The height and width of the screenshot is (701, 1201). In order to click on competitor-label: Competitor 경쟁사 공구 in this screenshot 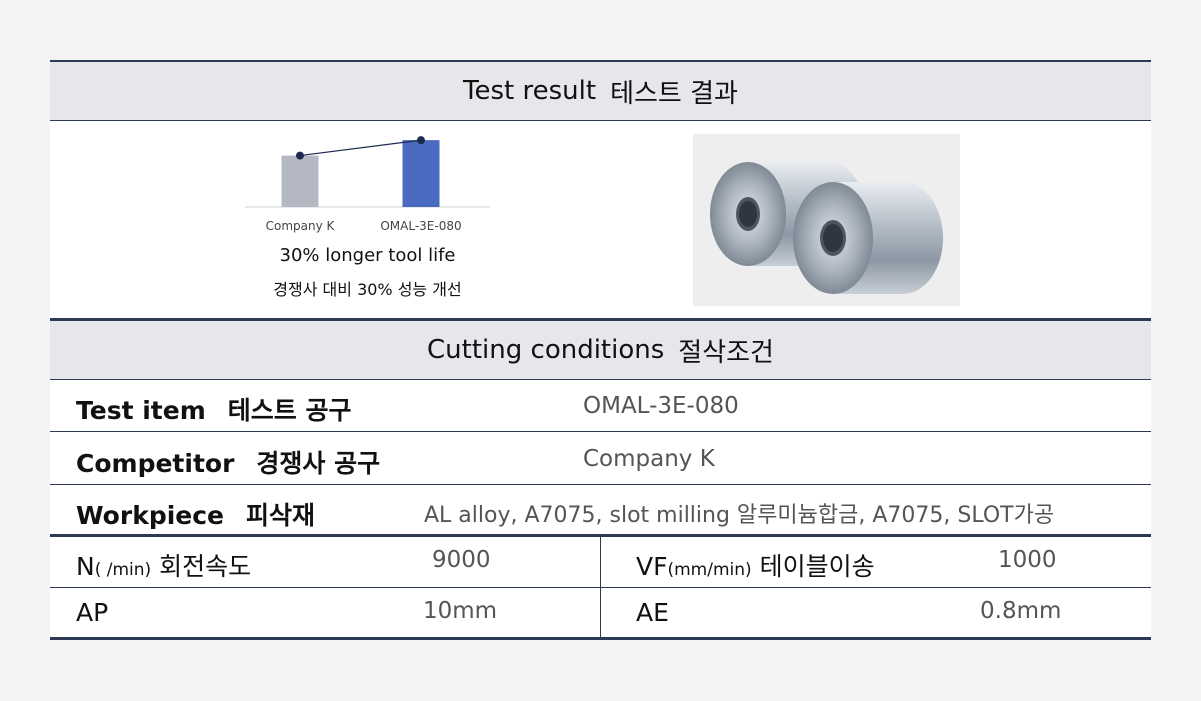, I will do `click(228, 462)`.